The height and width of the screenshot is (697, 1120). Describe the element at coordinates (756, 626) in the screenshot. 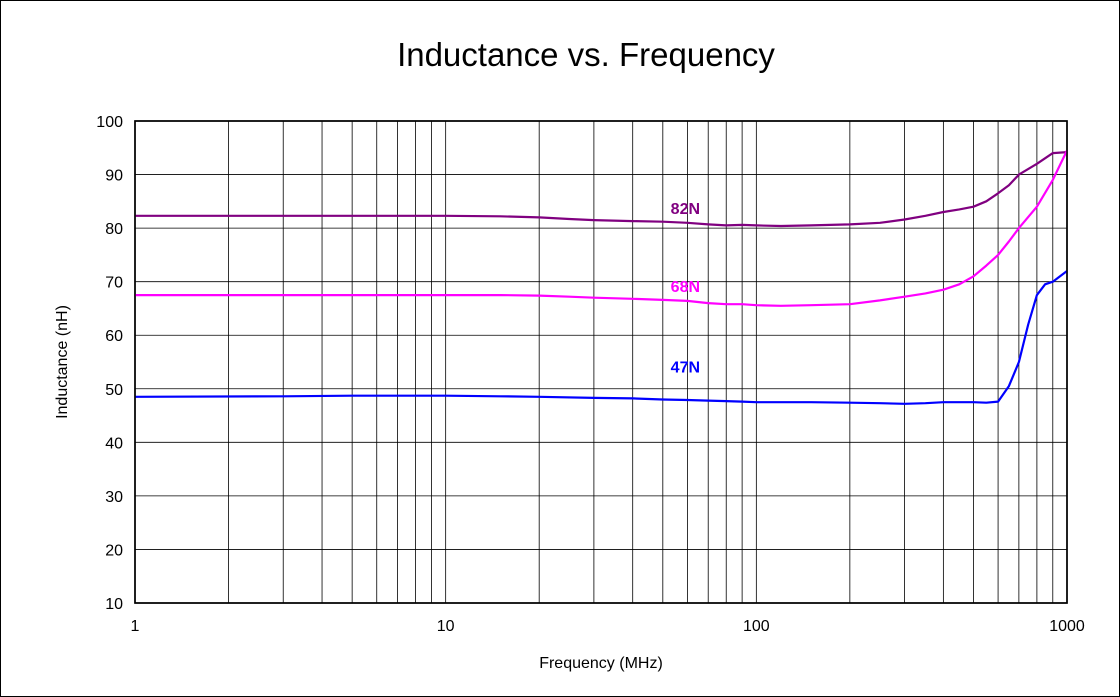

I see `x-tick-label: 100` at that location.